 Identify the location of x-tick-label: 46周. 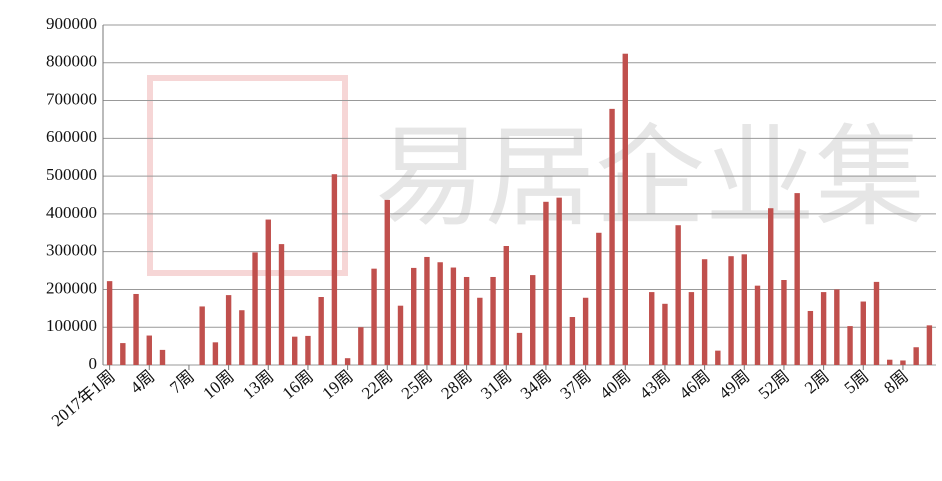
(694, 385).